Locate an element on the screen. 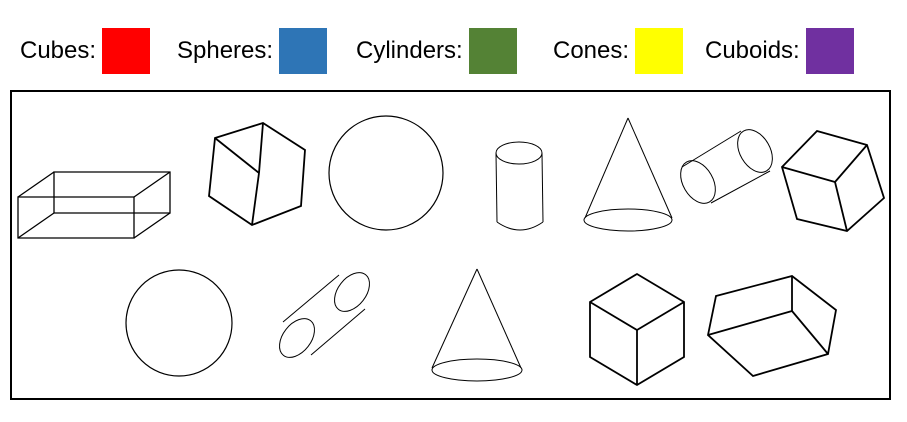 The height and width of the screenshot is (422, 907). legend-swatch-cones is located at coordinates (659, 51).